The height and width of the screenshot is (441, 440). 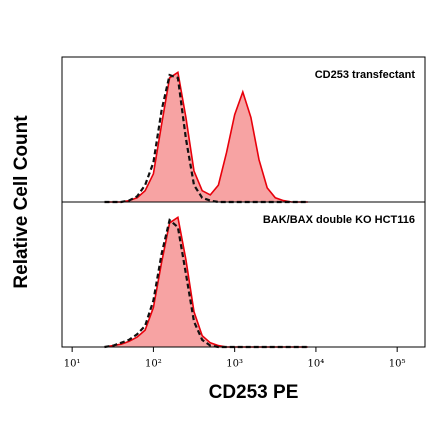 I want to click on x-axis-label: CD253 PE, so click(x=254, y=392).